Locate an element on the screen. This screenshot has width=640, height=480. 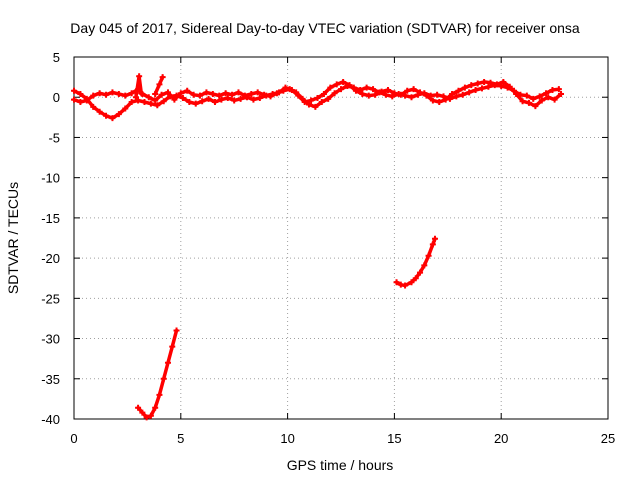
y-tick-label: -40 is located at coordinates (50, 419).